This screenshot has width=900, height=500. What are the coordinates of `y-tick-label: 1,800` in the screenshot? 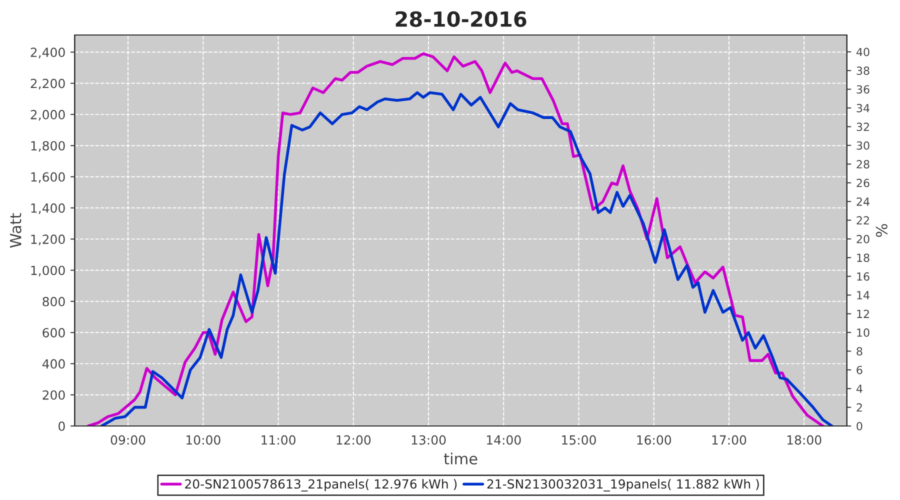 It's located at (48, 146).